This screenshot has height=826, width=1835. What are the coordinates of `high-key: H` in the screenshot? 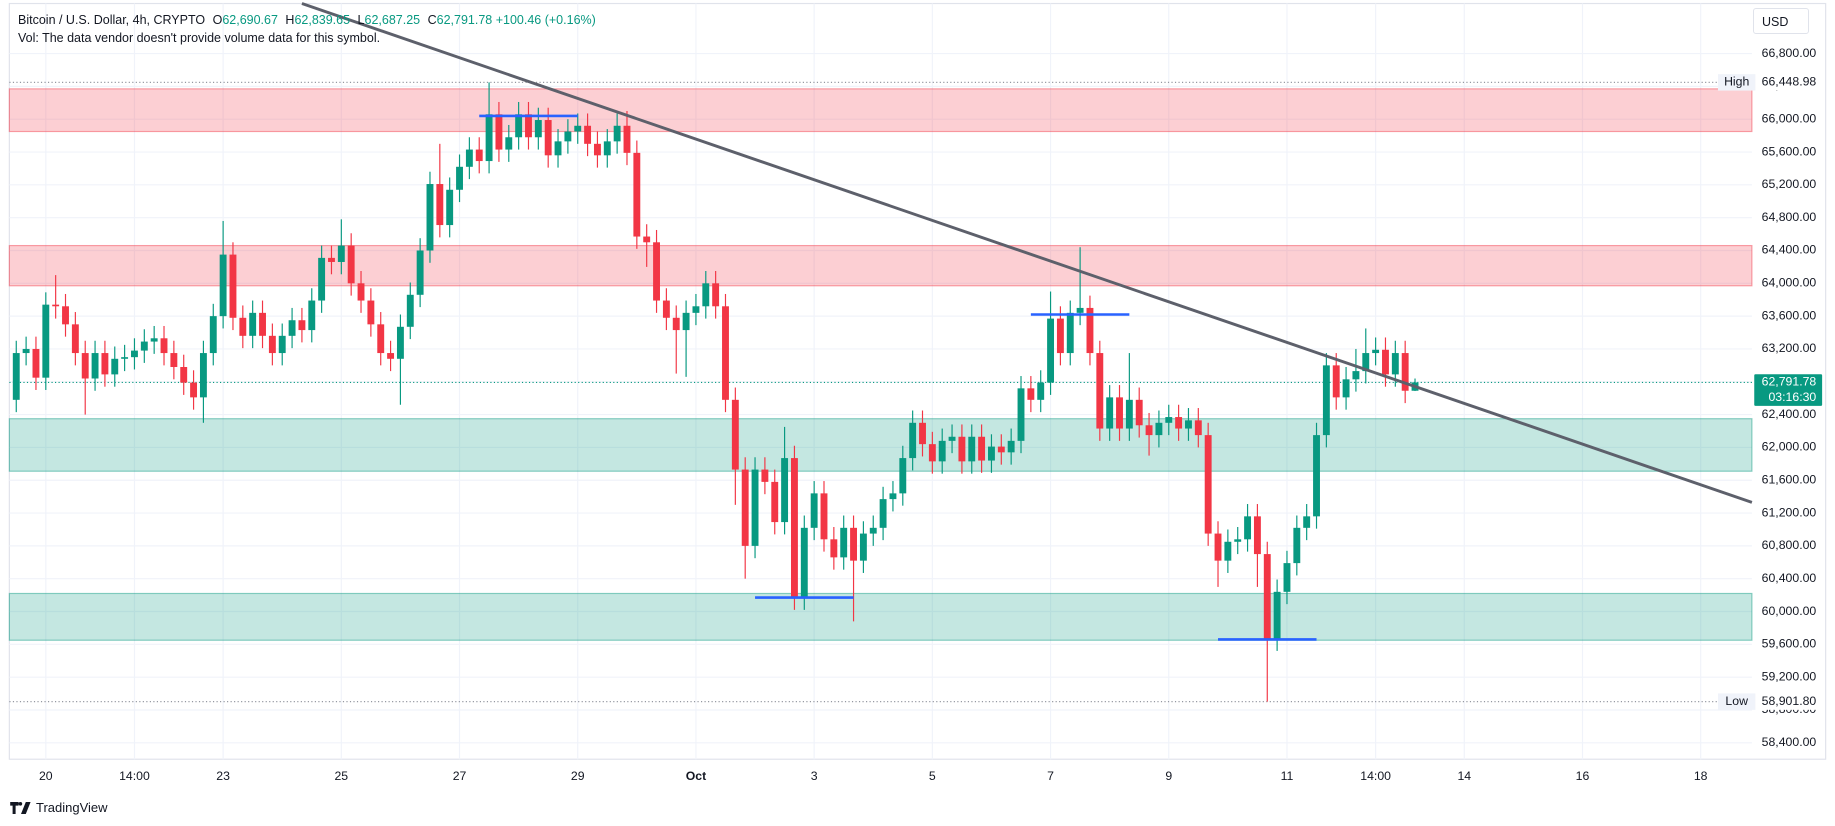 It's located at (290, 20).